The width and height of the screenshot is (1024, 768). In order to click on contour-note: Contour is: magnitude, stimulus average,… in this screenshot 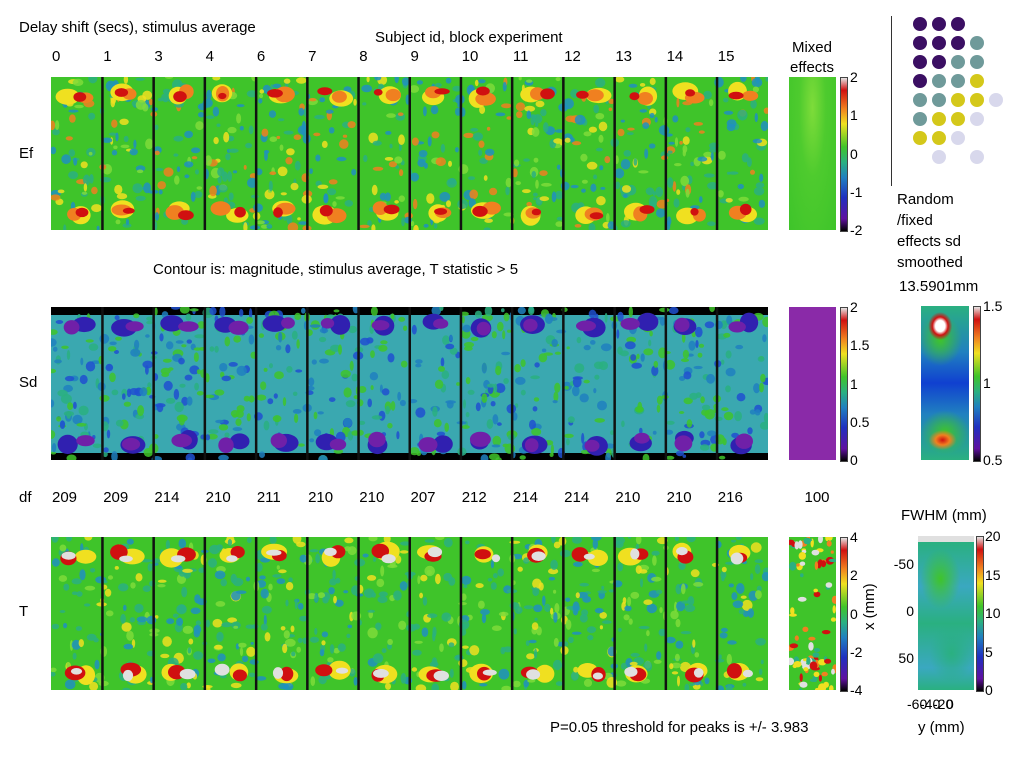, I will do `click(336, 269)`.